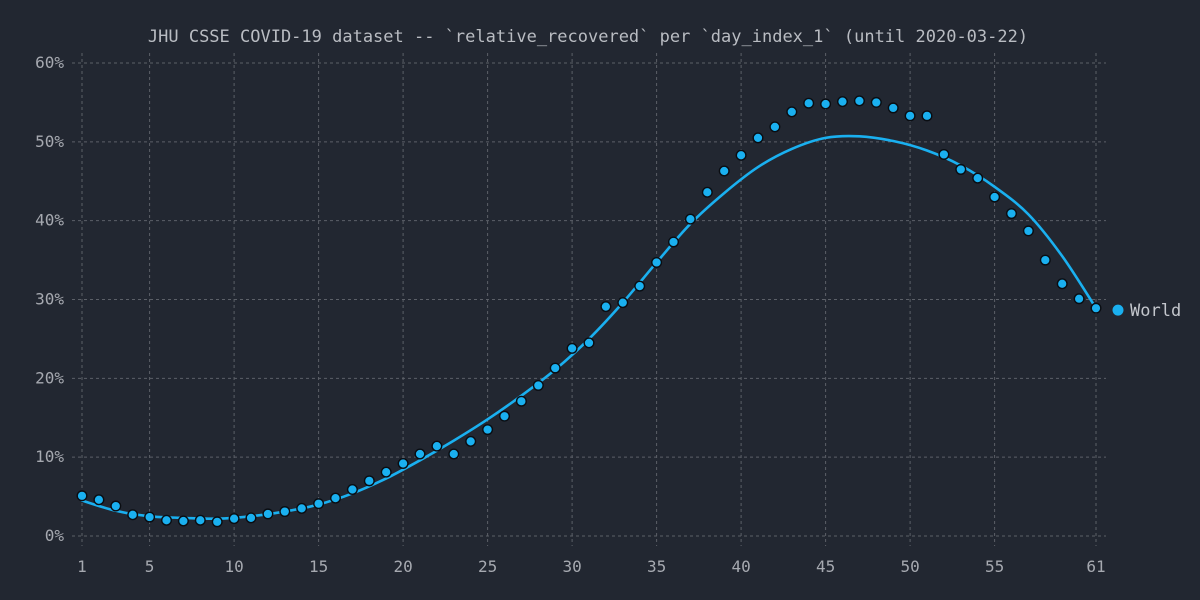 Image resolution: width=1200 pixels, height=600 pixels. What do you see at coordinates (402, 566) in the screenshot?
I see `x-tick-label: 20` at bounding box center [402, 566].